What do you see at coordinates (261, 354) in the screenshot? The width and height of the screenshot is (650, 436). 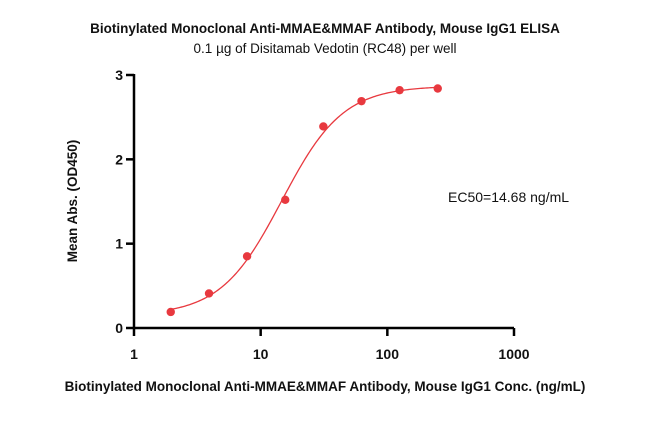 I see `x-tick-label: 10` at bounding box center [261, 354].